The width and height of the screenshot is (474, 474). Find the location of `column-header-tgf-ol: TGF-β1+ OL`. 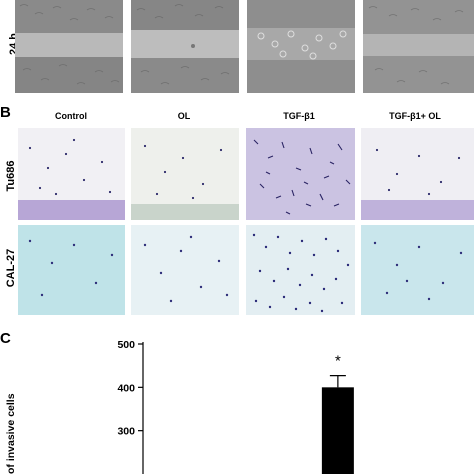

column-header-tgf-ol: TGF-β1+ OL is located at coordinates (415, 116).